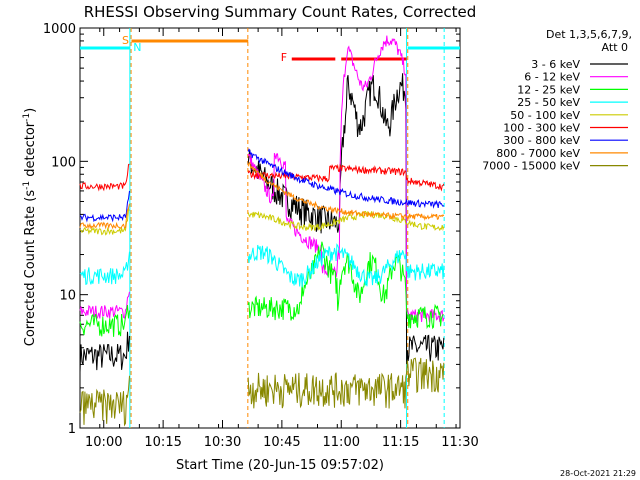  Describe the element at coordinates (27, 185) in the screenshot. I see `y-label-sup1: -1` at that location.